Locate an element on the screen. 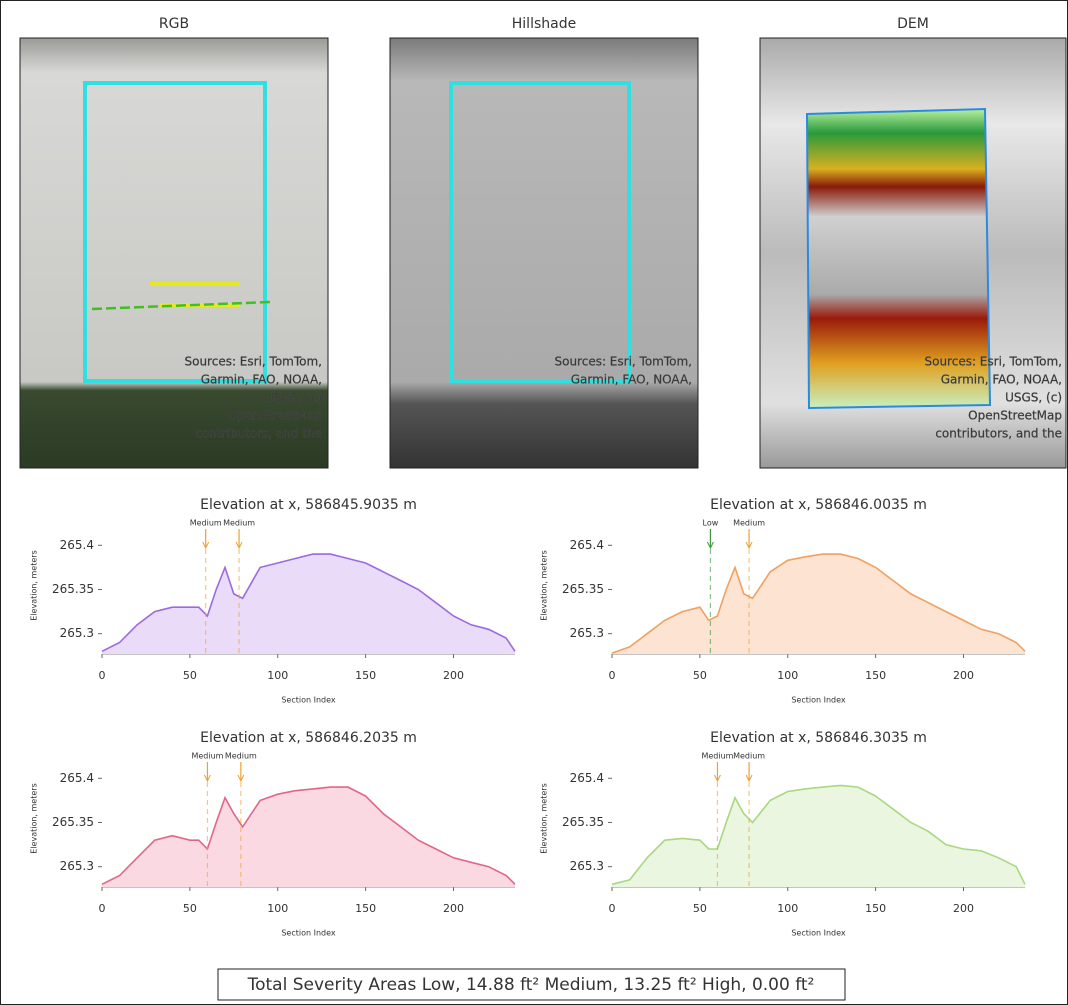  chart-title: Elevation at x, 586846.0035 m is located at coordinates (818, 505).